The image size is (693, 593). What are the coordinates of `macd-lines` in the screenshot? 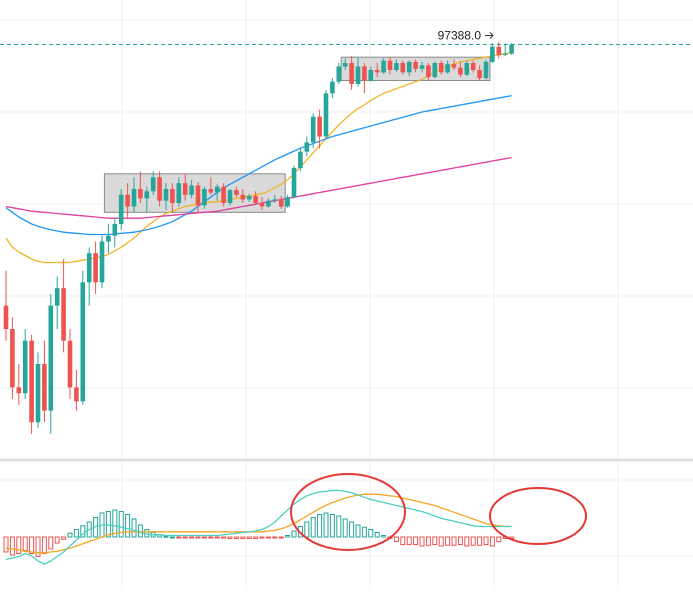 It's located at (258, 527).